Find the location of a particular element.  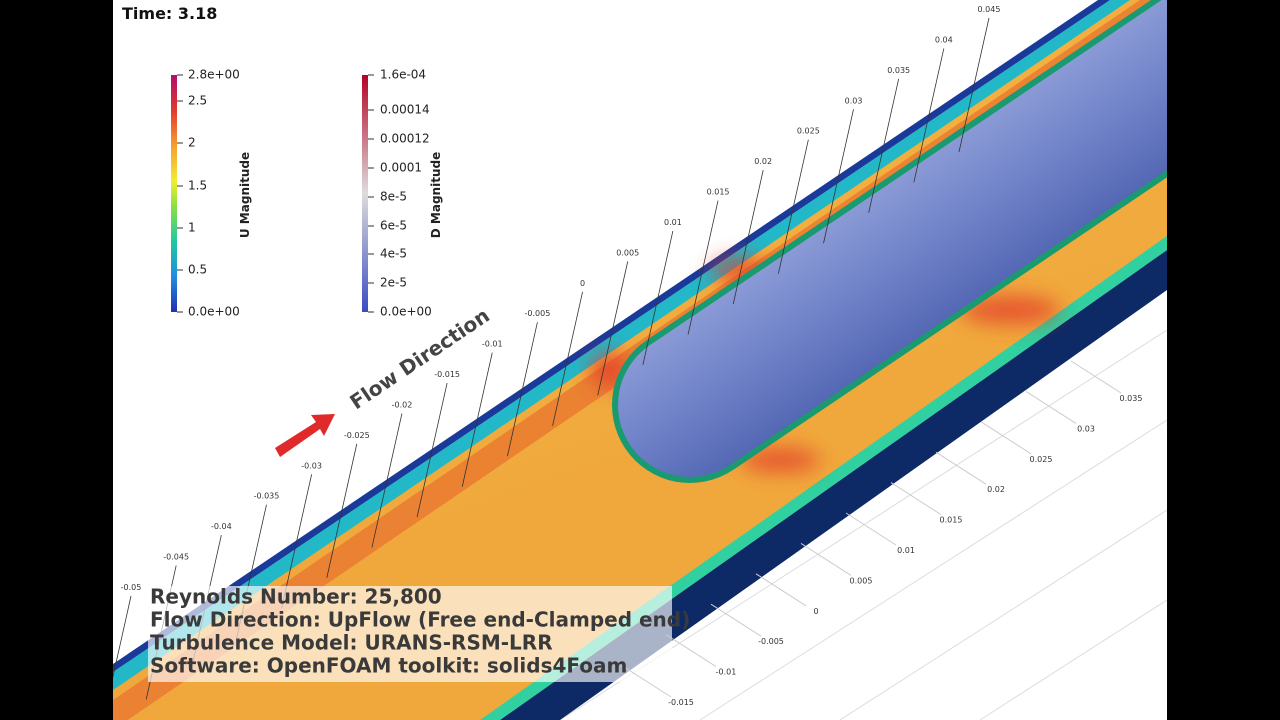

colorbar-label: 6e-5 is located at coordinates (393, 226).